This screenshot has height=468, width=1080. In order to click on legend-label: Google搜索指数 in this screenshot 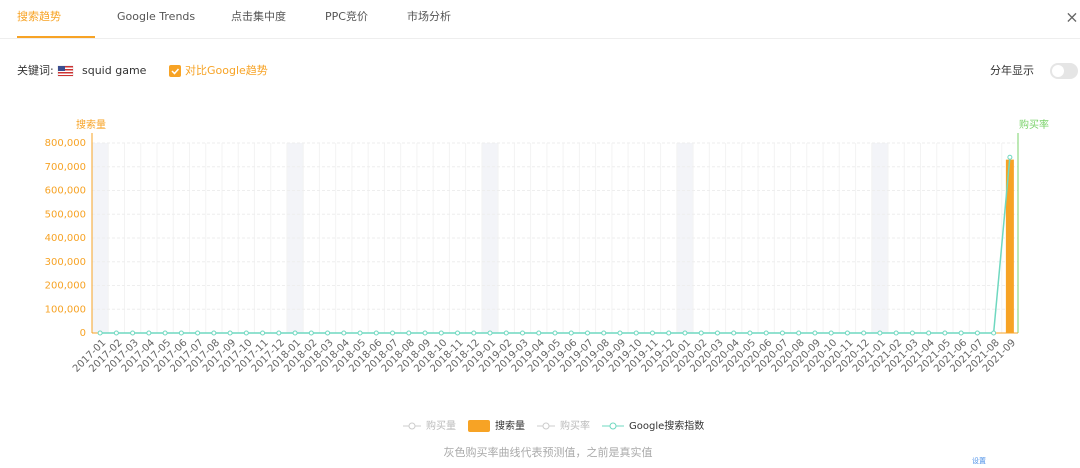, I will do `click(666, 425)`.